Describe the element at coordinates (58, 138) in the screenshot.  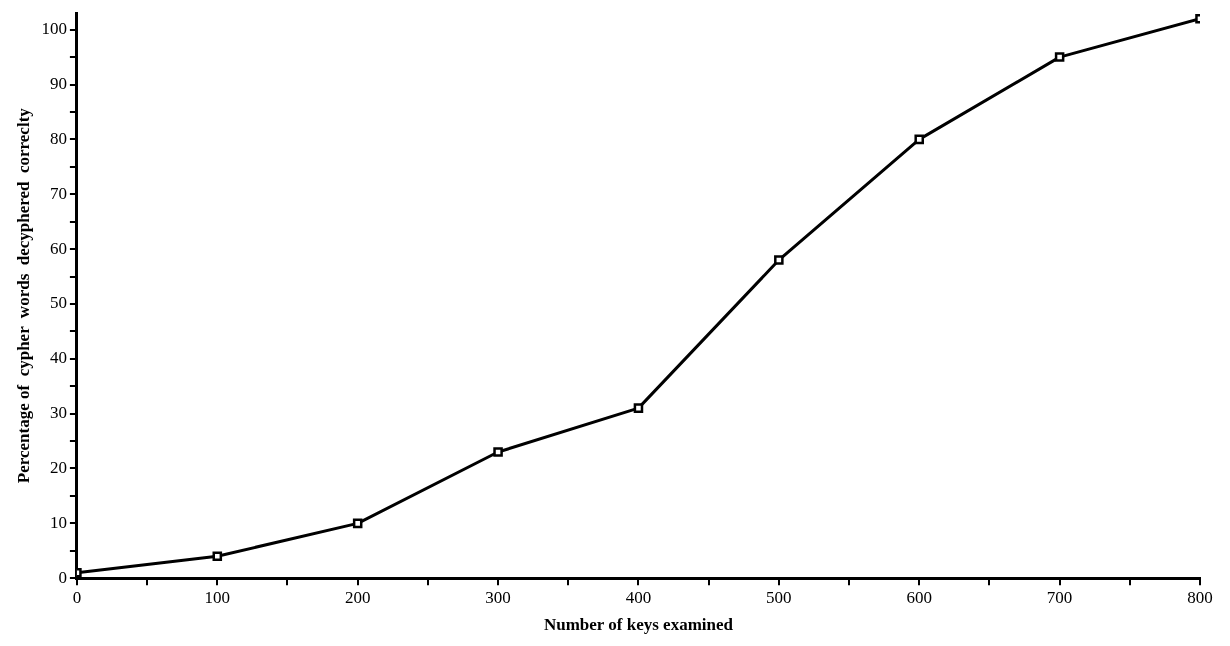
I see `y-tick-label: 80` at that location.